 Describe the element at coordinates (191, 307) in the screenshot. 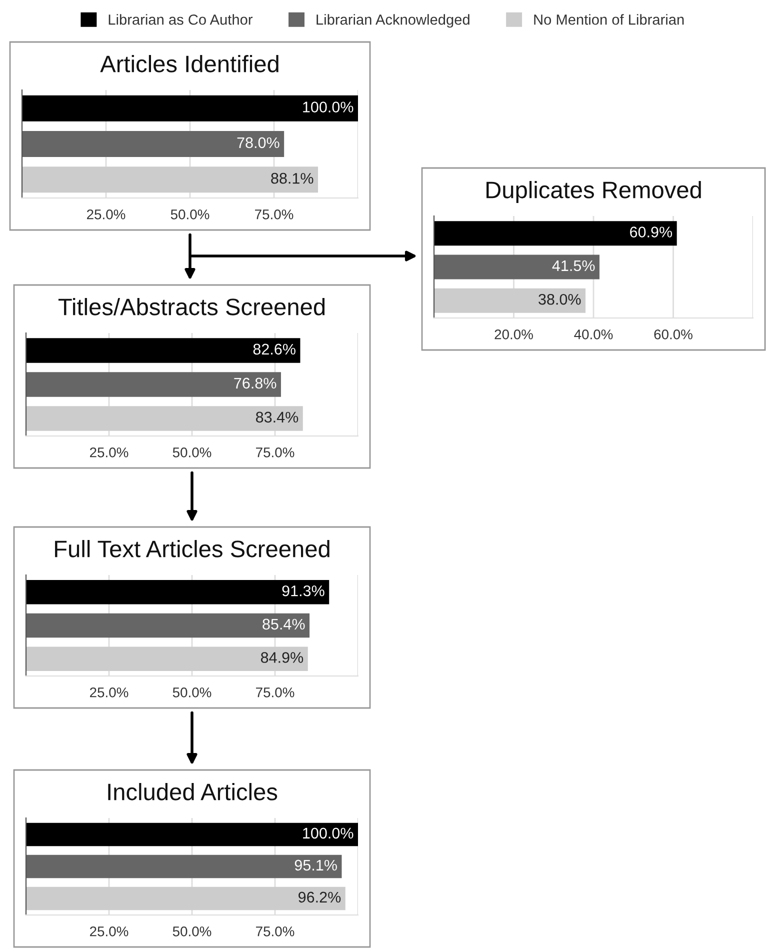

I see `chart-title: Titles/Abstracts Screened` at that location.